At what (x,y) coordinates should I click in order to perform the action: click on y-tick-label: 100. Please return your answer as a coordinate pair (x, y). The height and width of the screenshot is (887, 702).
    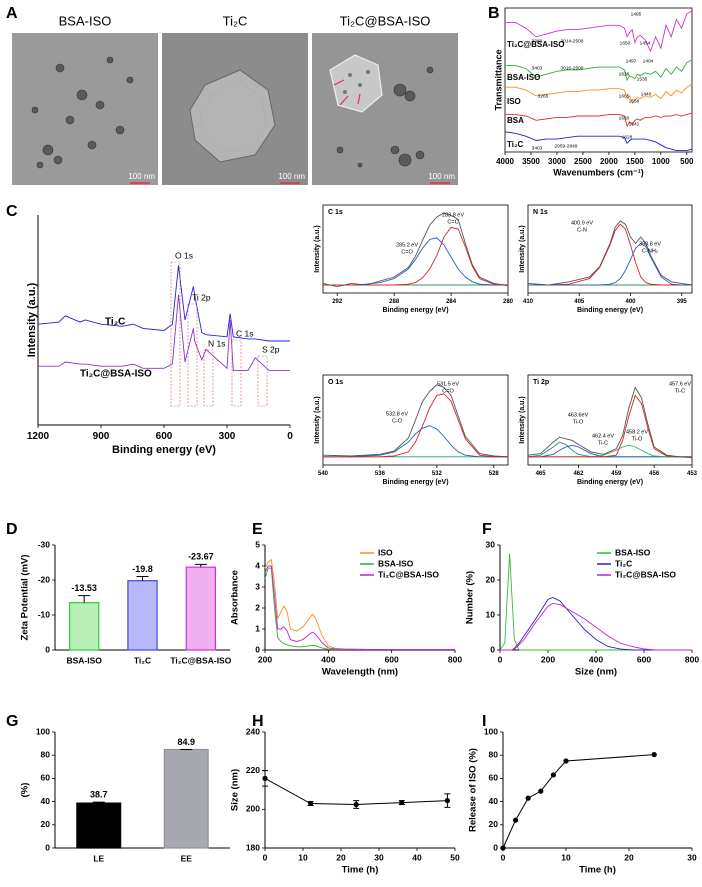
    Looking at the image, I should click on (491, 731).